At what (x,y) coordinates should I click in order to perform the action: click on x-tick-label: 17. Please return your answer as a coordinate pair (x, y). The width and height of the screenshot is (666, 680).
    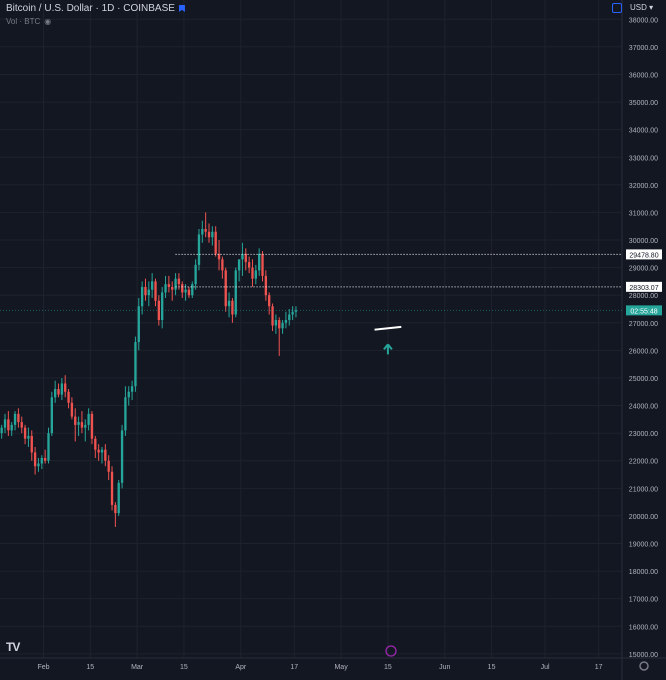
    Looking at the image, I should click on (294, 667).